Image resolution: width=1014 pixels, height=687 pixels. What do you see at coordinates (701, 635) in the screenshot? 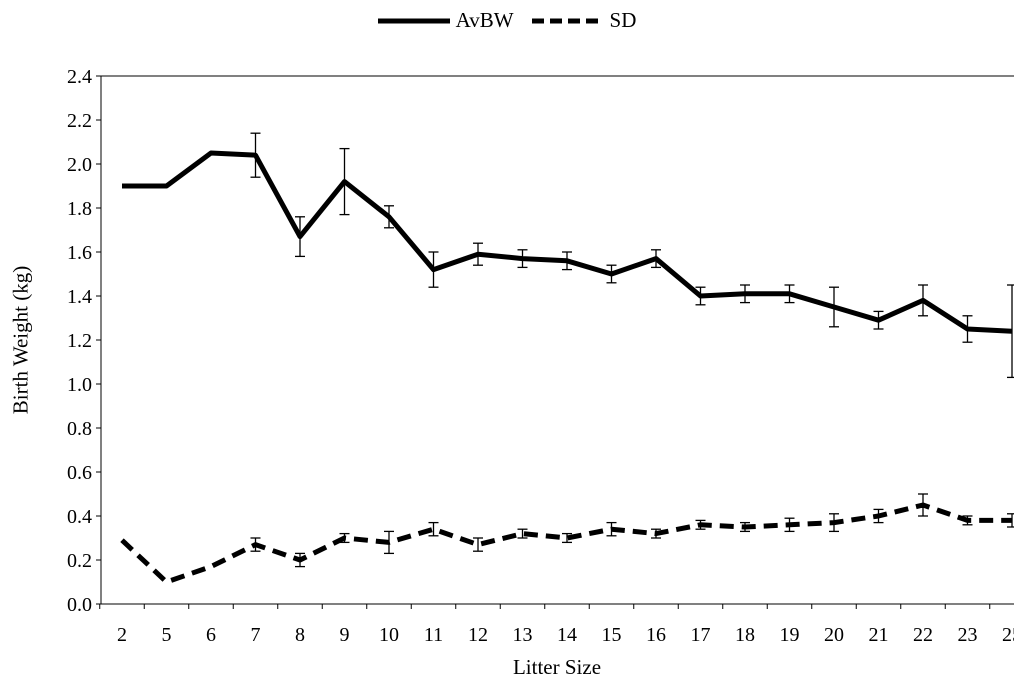
I see `x-tick-label: 17` at bounding box center [701, 635].